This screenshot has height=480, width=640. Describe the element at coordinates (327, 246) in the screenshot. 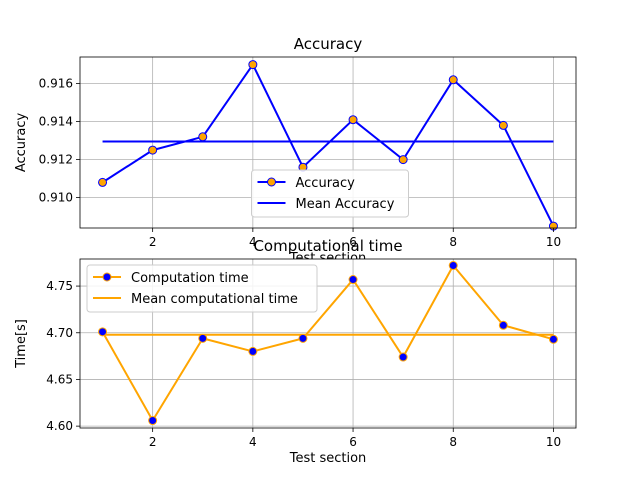

I see `chart-title: Computational time` at that location.